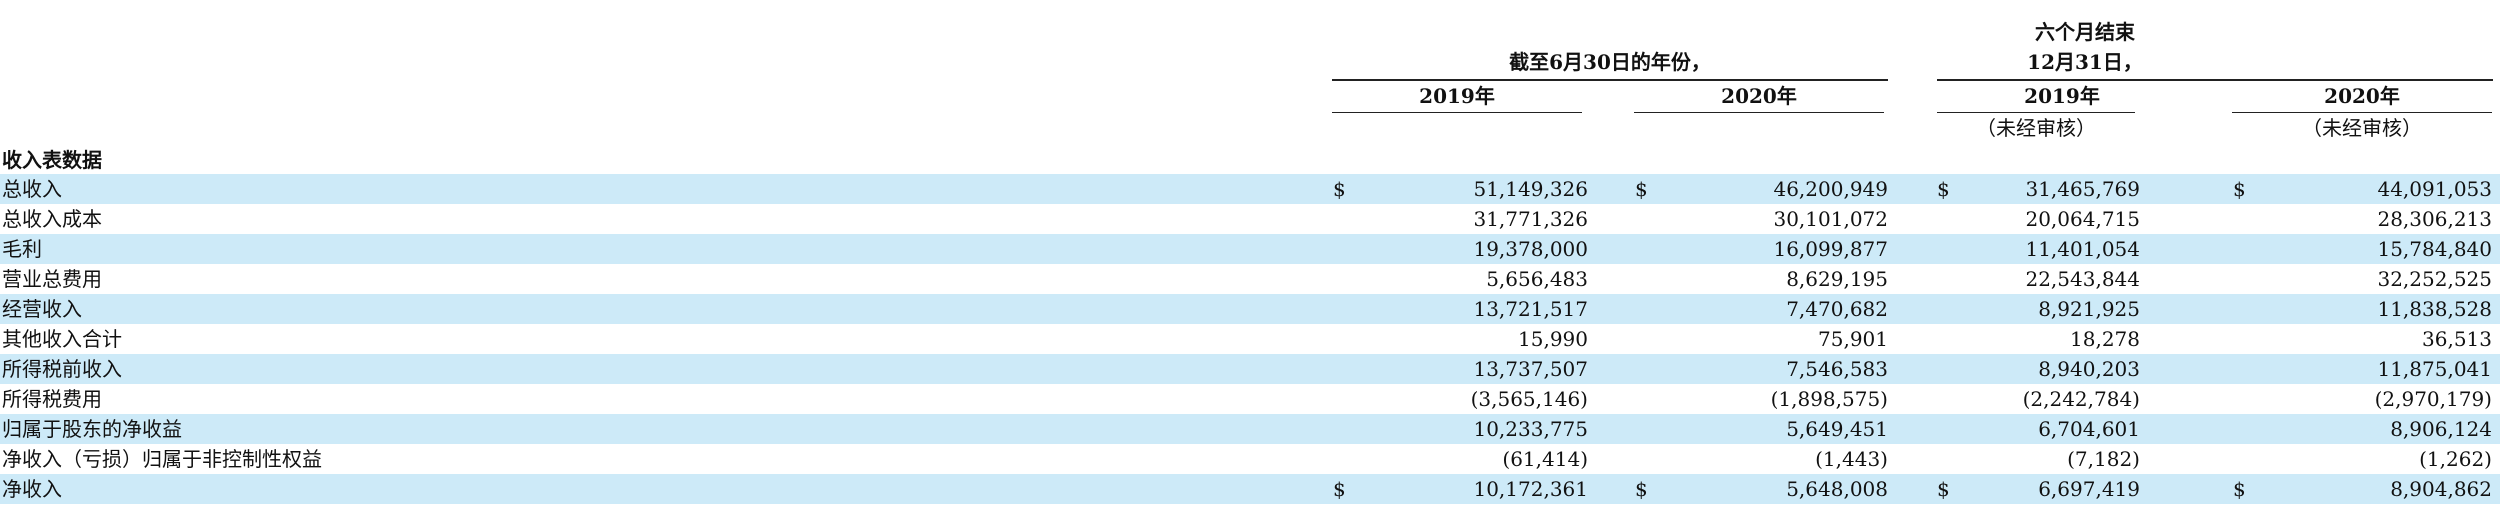 Image resolution: width=2500 pixels, height=510 pixels. Describe the element at coordinates (2082, 189) in the screenshot. I see `cell-value: 31,465,769` at that location.